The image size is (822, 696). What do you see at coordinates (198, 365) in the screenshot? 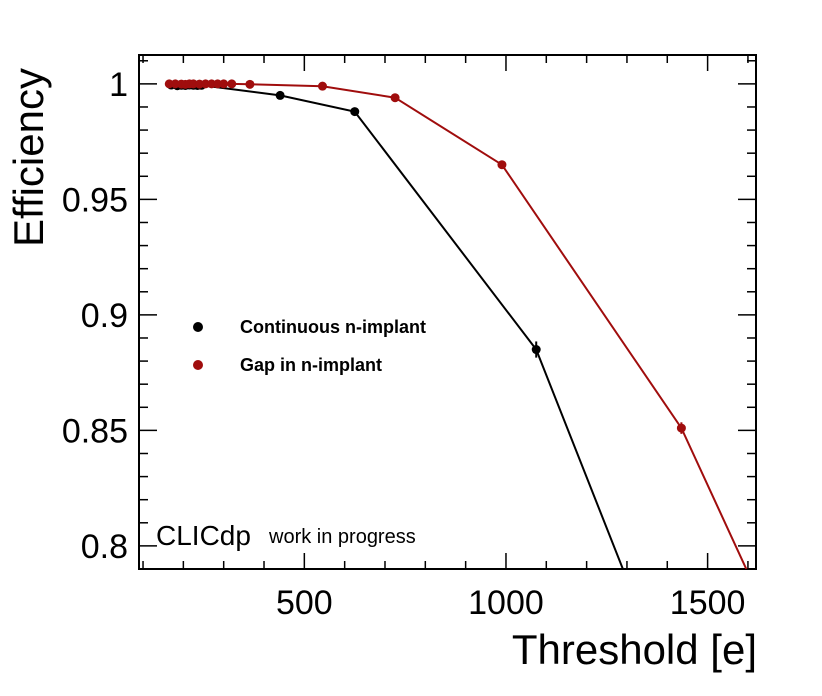
I see `legend-marker-gap` at bounding box center [198, 365].